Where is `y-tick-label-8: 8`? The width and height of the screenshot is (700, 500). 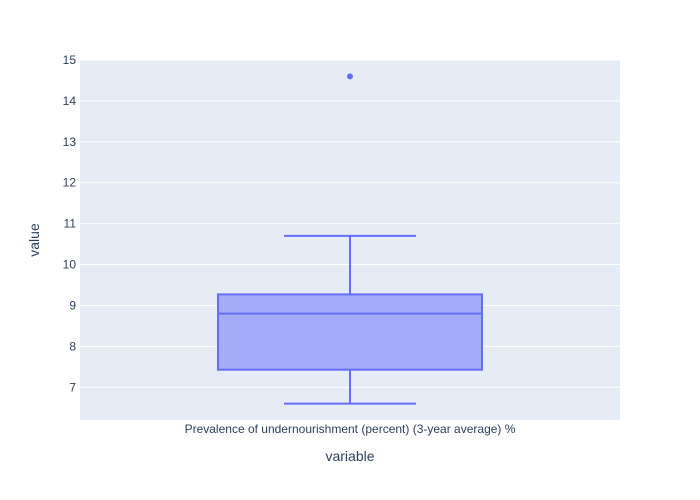
y-tick-label-8: 8 is located at coordinates (72, 346).